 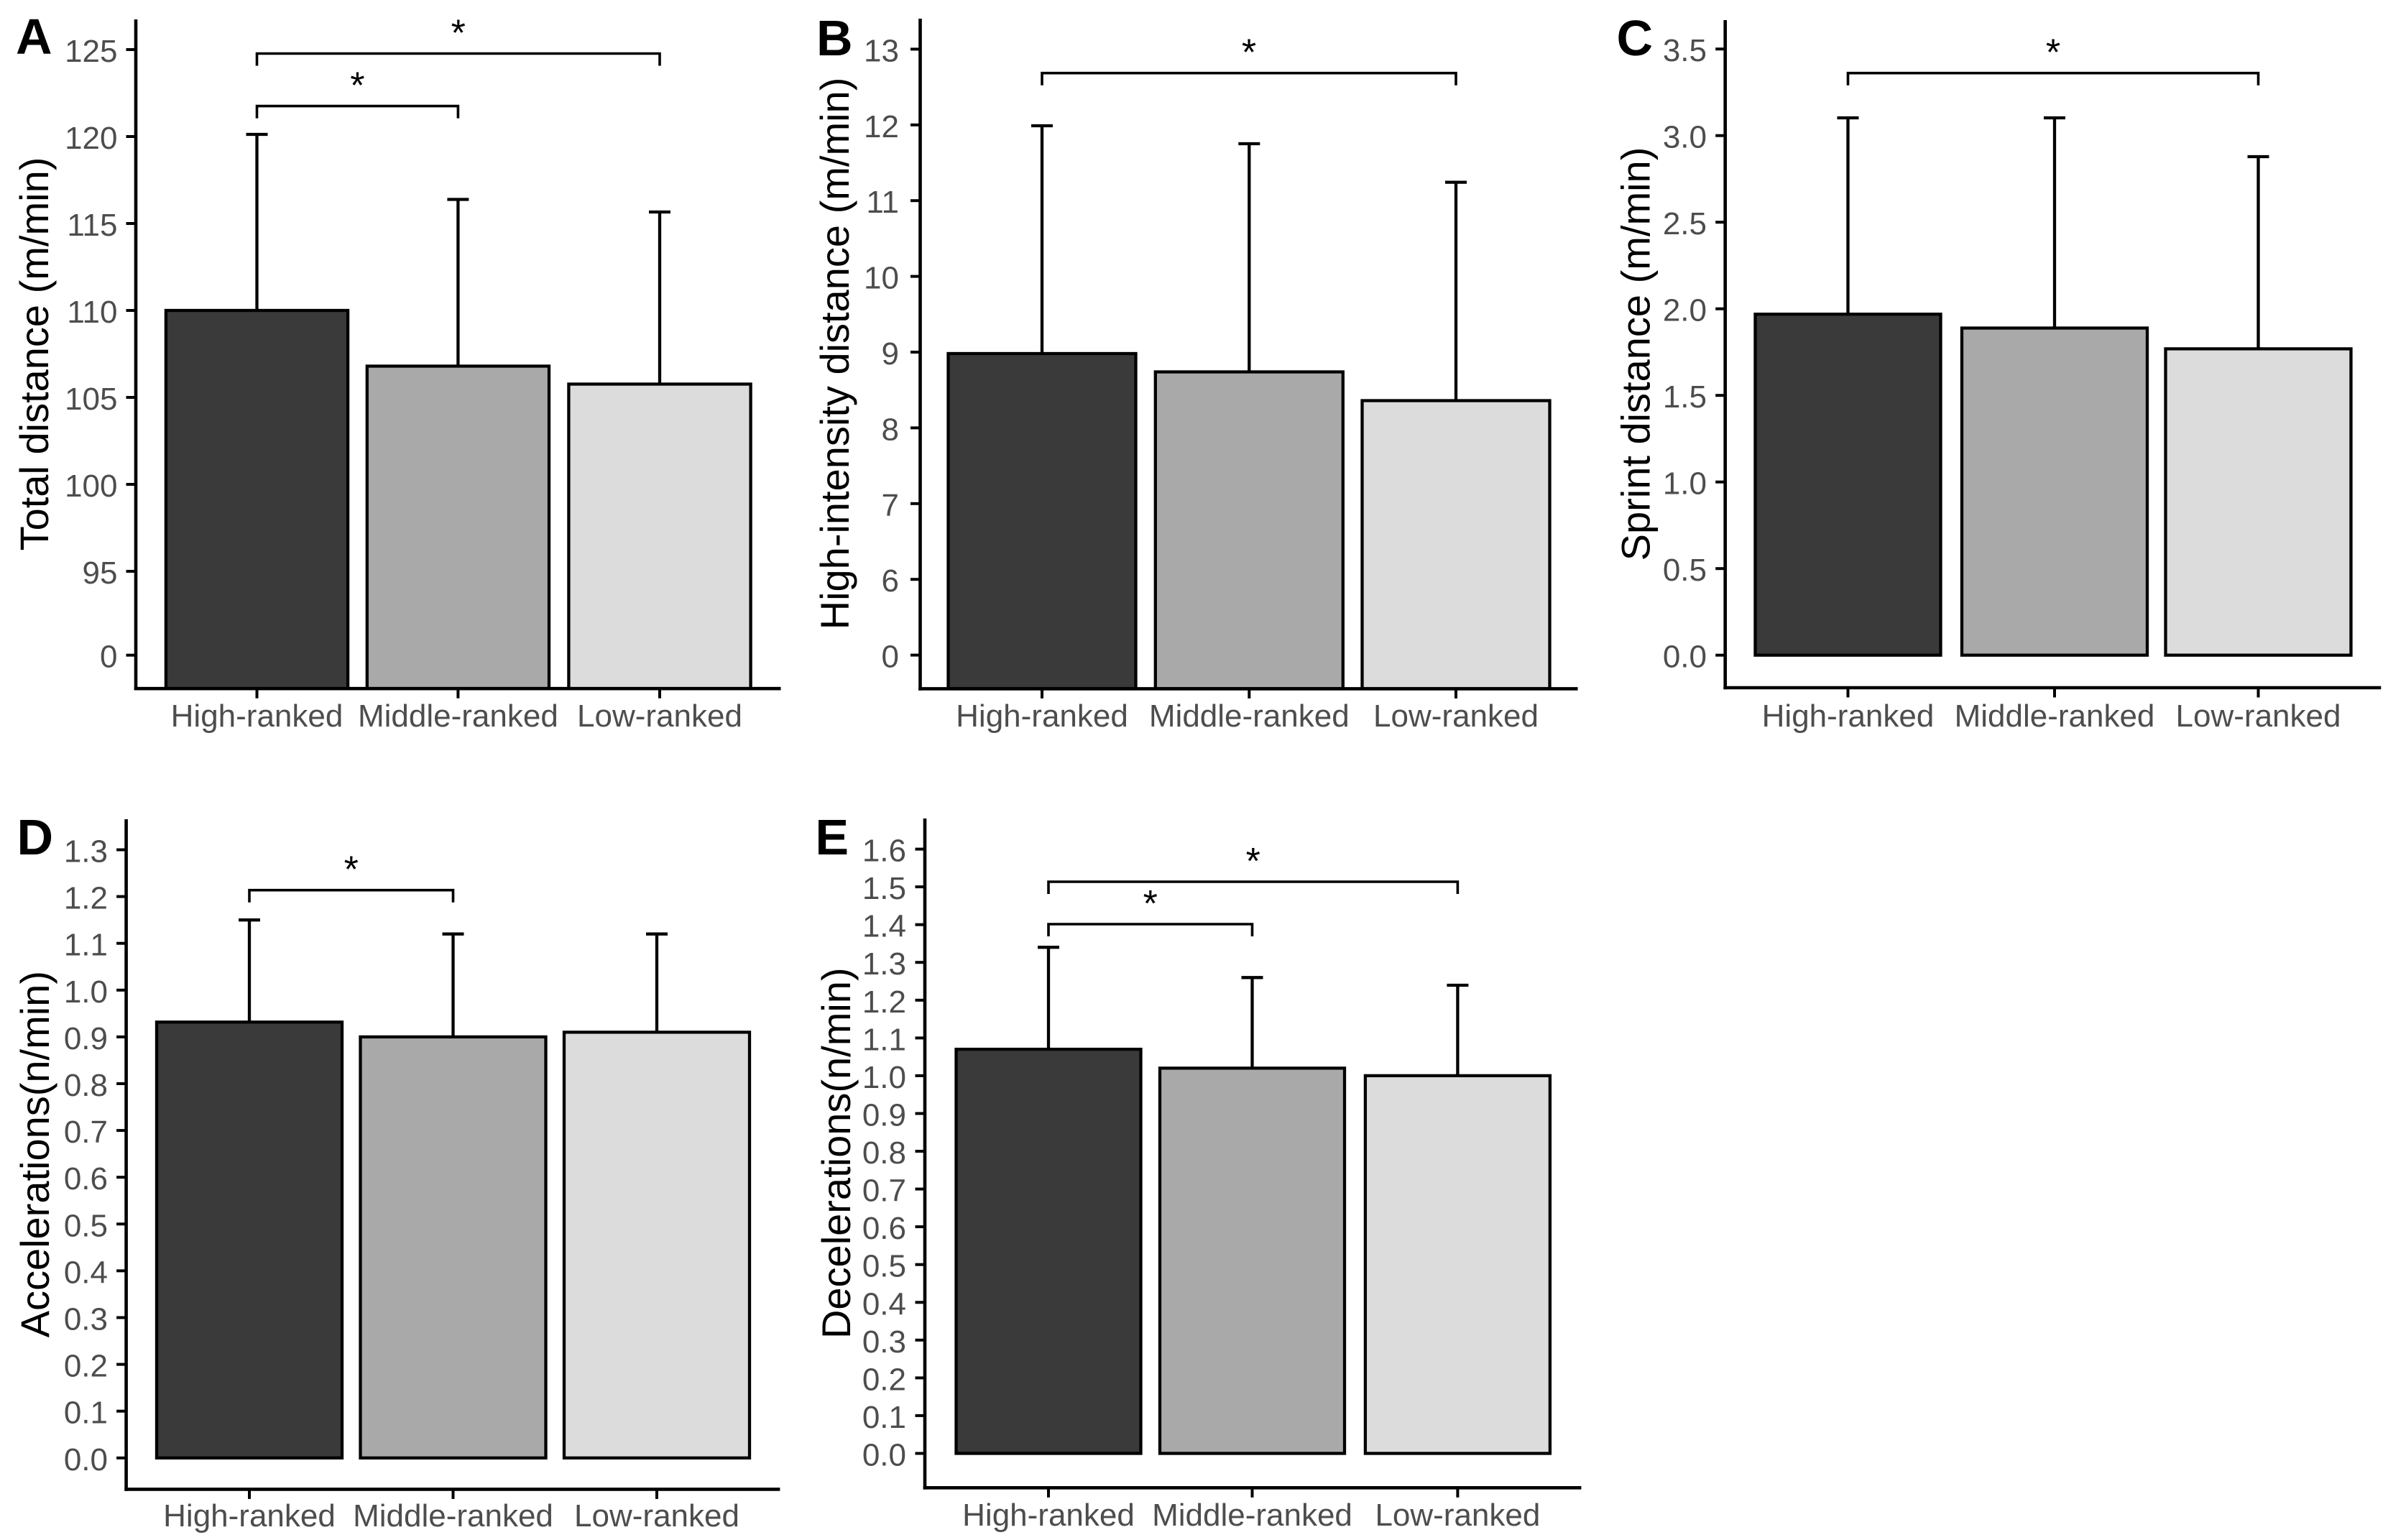 What do you see at coordinates (891, 581) in the screenshot?
I see `svg-text: 6` at bounding box center [891, 581].